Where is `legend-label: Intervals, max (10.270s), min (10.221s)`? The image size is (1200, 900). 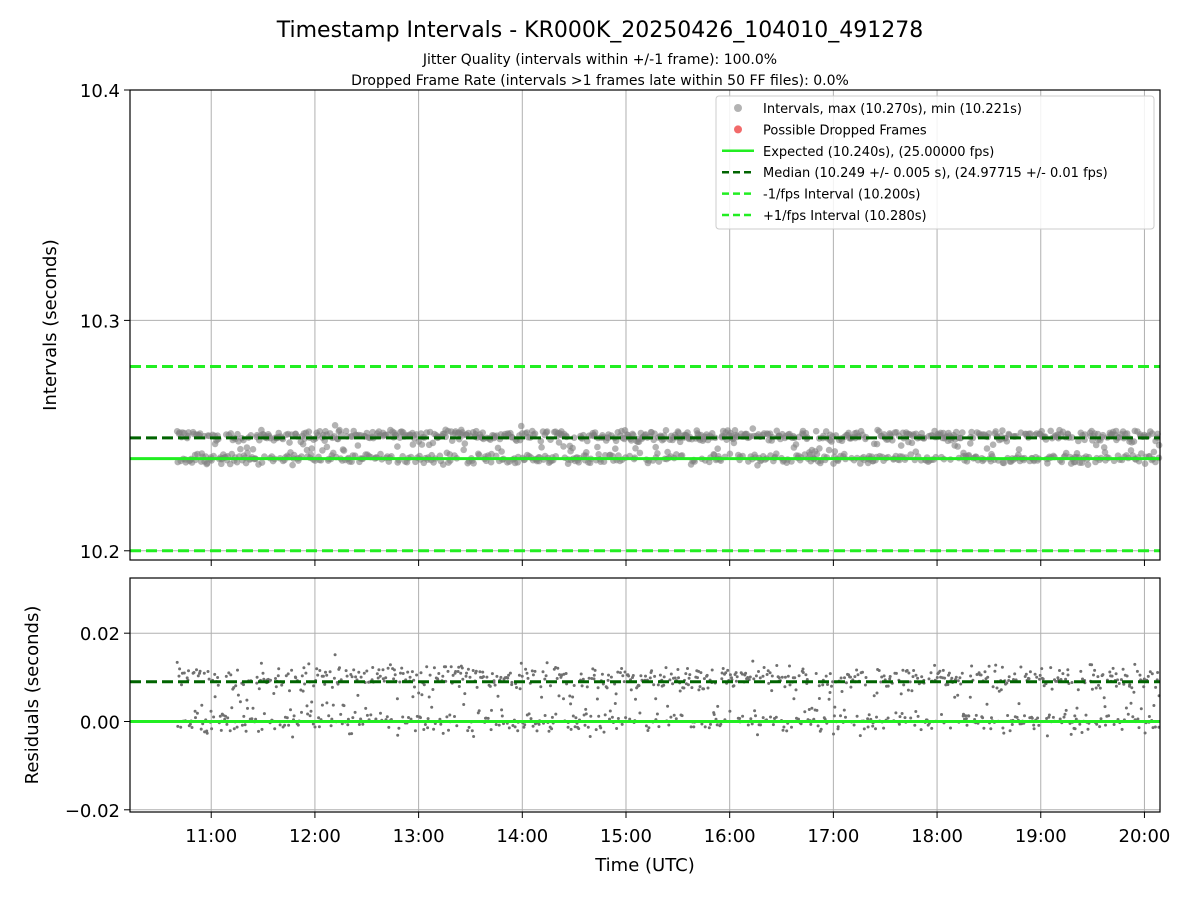 legend-label: Intervals, max (10.270s), min (10.221s) is located at coordinates (892, 109).